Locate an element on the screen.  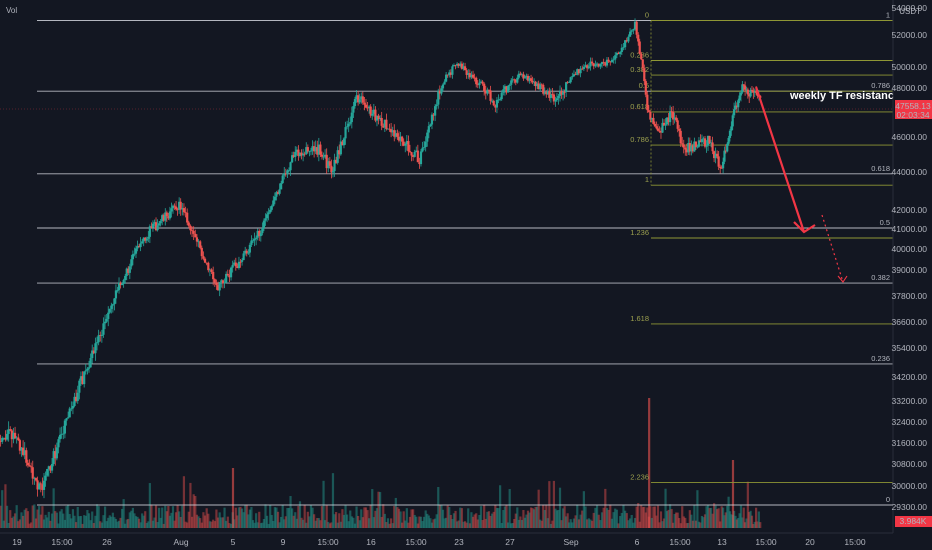
fib-small-label: 1 is located at coordinates (647, 179).